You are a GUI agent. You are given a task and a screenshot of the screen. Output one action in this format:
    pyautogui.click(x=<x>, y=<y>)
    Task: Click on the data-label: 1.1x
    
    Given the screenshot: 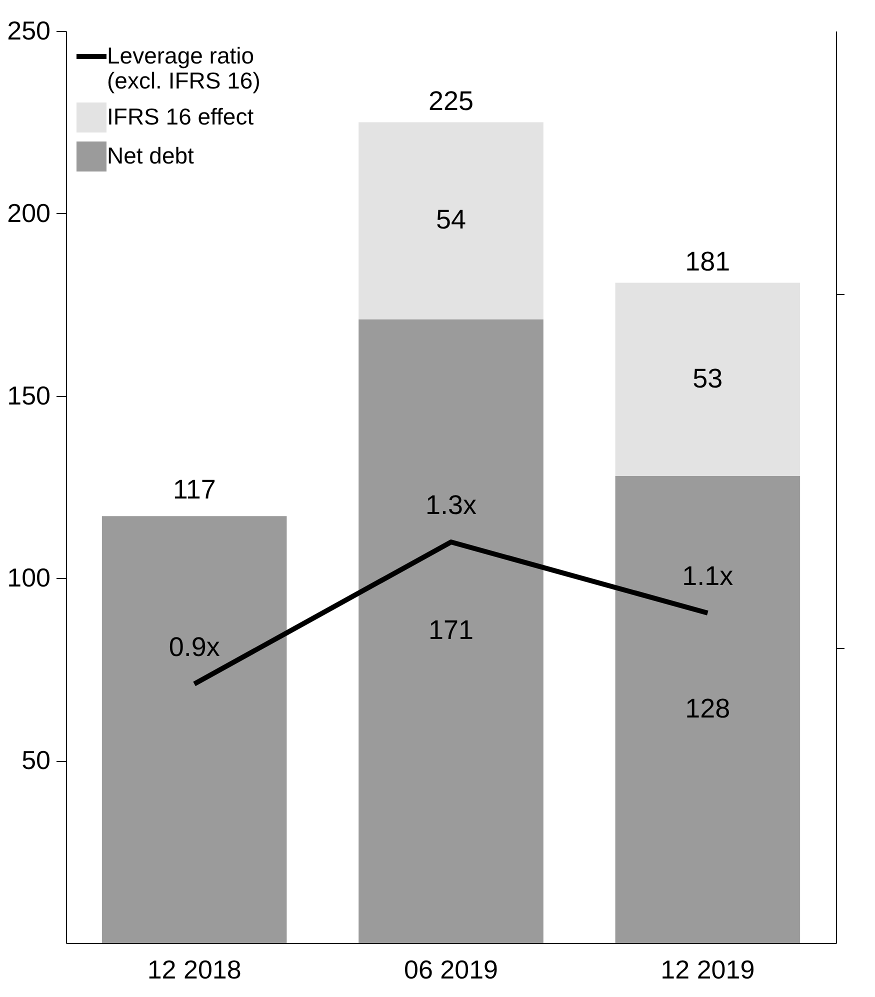 What is the action you would take?
    pyautogui.click(x=708, y=575)
    